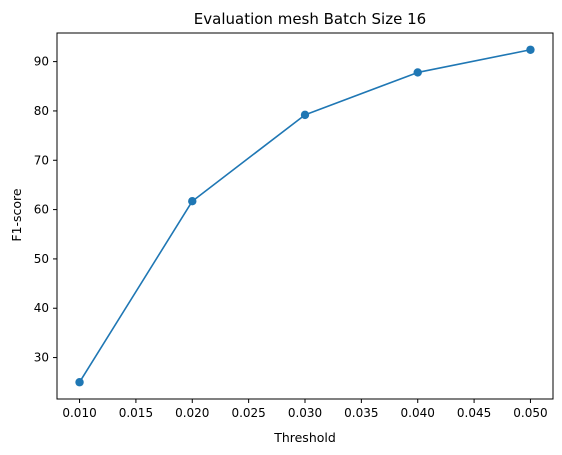  What do you see at coordinates (41, 259) in the screenshot?
I see `y-tick-label: 50` at bounding box center [41, 259].